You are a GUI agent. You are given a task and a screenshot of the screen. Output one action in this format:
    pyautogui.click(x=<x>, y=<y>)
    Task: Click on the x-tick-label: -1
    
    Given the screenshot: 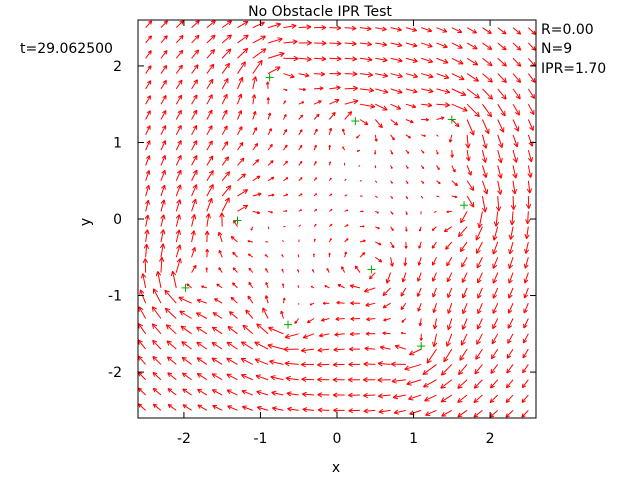 What is the action you would take?
    pyautogui.click(x=260, y=439)
    